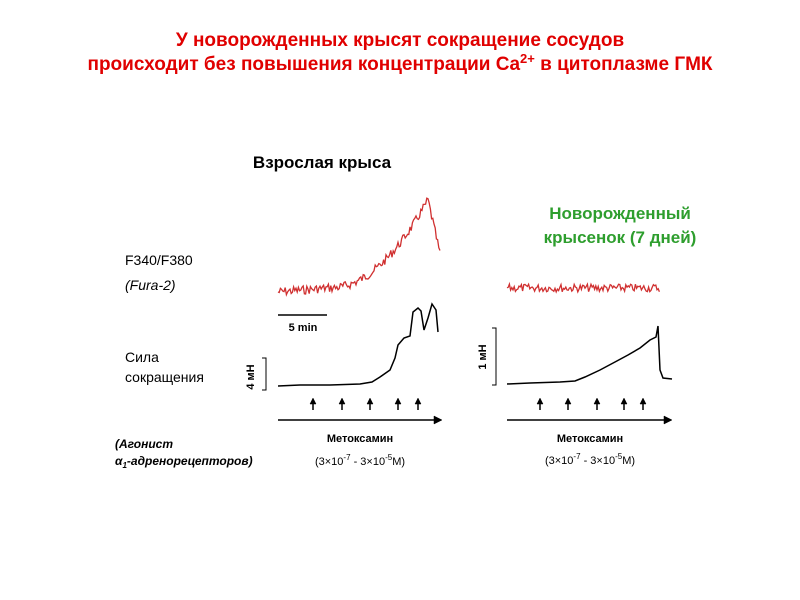 This screenshot has width=800, height=600. What do you see at coordinates (624, 64) in the screenshot?
I see `title-text: в цитоплазме ГМК` at bounding box center [624, 64].